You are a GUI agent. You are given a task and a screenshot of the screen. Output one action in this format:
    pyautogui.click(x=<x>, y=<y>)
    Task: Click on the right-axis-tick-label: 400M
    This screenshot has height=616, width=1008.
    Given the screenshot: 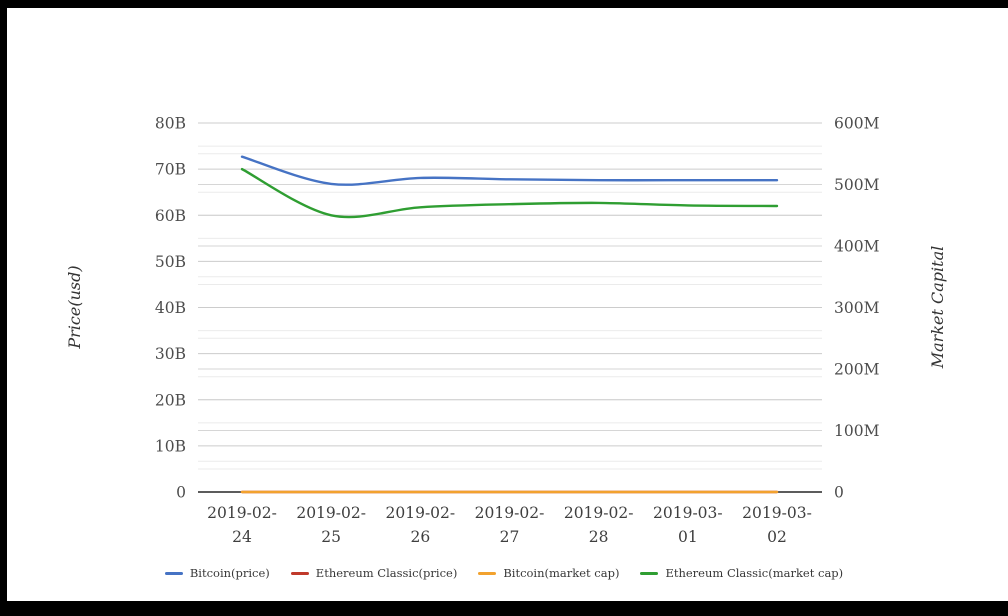 What is the action you would take?
    pyautogui.click(x=857, y=247)
    